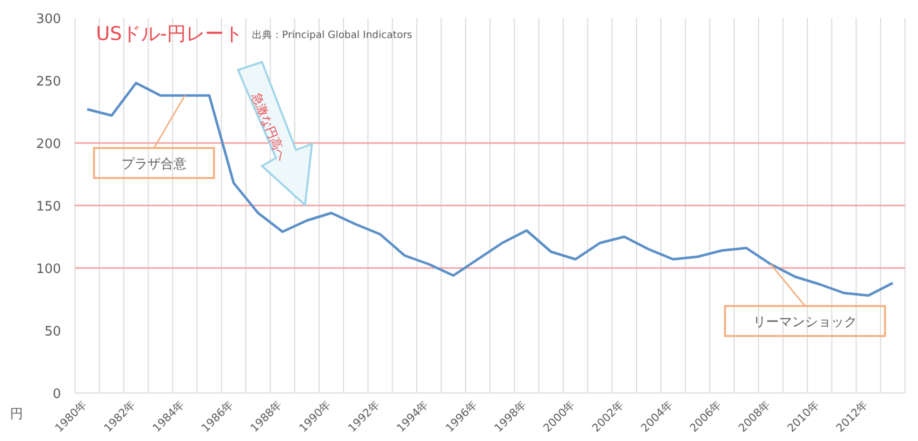 Image resolution: width=918 pixels, height=441 pixels. What do you see at coordinates (332, 35) in the screenshot?
I see `text: 出典：Principal Global Indicators` at bounding box center [332, 35].